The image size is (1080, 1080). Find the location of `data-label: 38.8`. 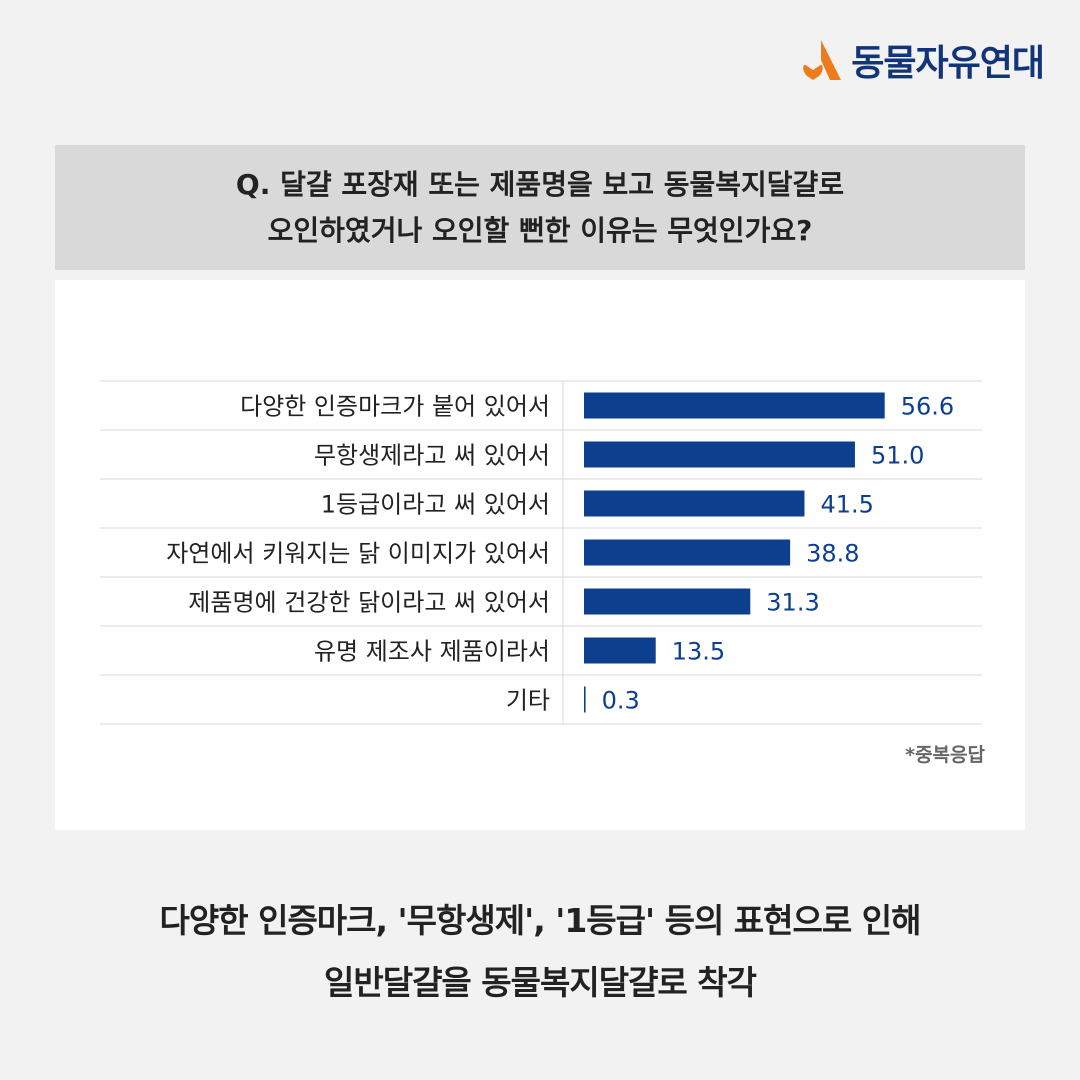

data-label: 38.8 is located at coordinates (832, 554).